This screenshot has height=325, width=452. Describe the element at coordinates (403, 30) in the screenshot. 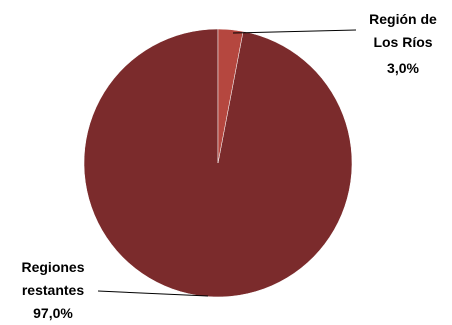

I see `slice-label: Región de Los Ríos` at that location.